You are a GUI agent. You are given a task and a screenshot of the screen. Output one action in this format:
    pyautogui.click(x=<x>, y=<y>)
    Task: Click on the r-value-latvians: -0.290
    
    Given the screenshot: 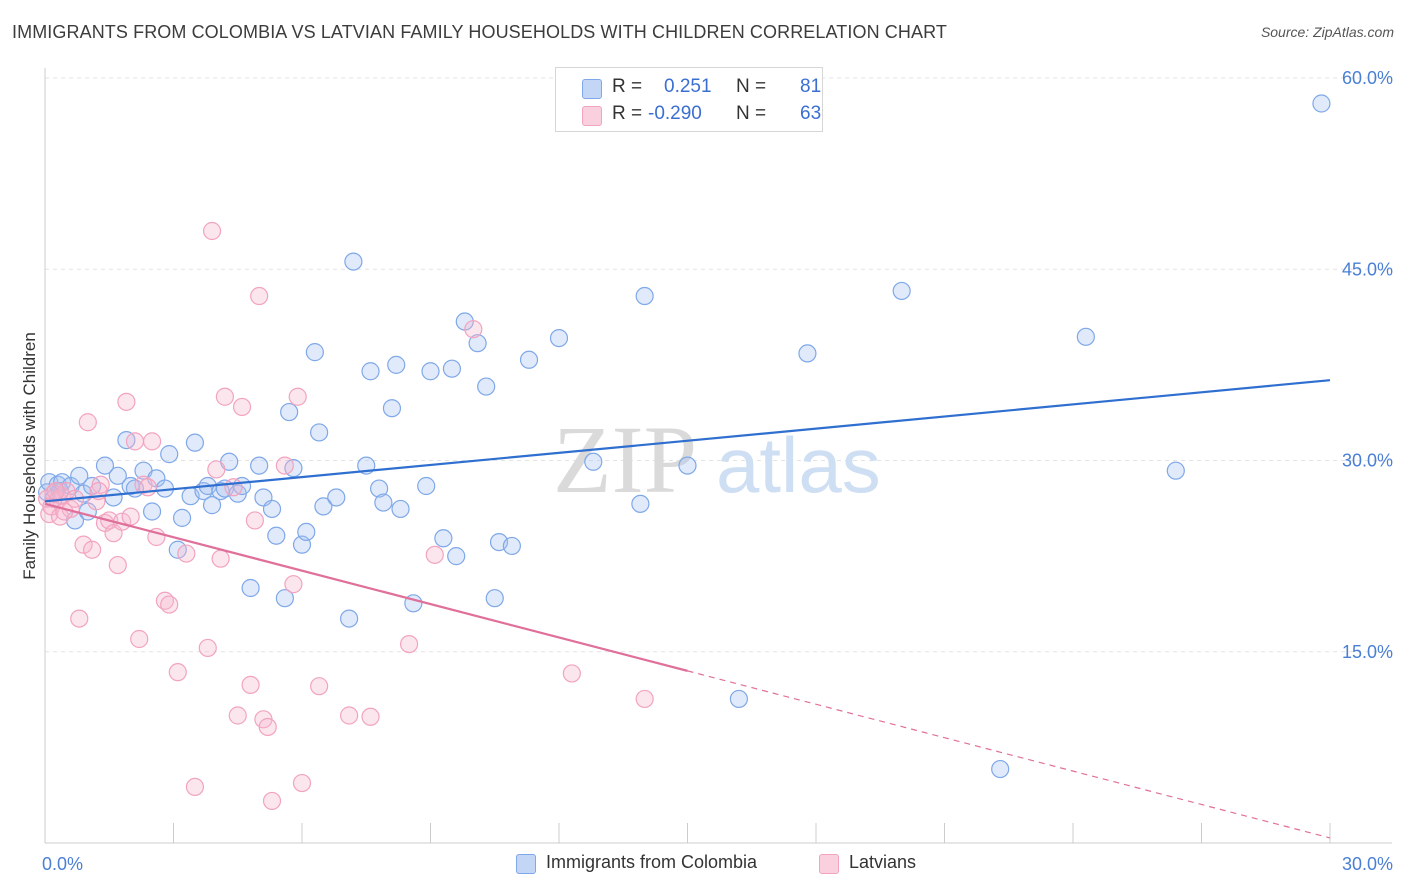 What is the action you would take?
    pyautogui.click(x=675, y=113)
    